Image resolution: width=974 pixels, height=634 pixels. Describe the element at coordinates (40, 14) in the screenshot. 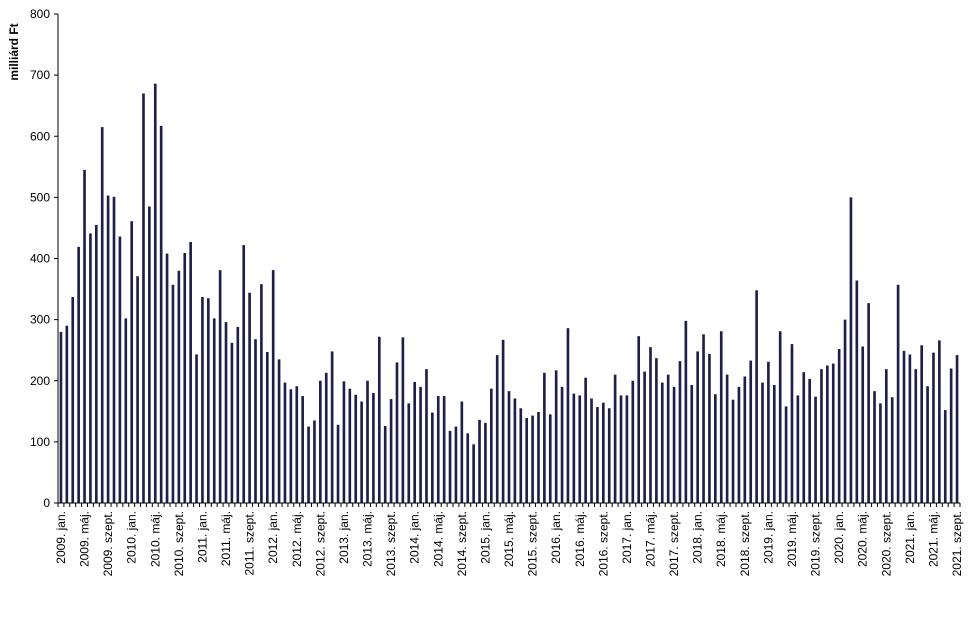

I see `y-tick-label: 800` at that location.